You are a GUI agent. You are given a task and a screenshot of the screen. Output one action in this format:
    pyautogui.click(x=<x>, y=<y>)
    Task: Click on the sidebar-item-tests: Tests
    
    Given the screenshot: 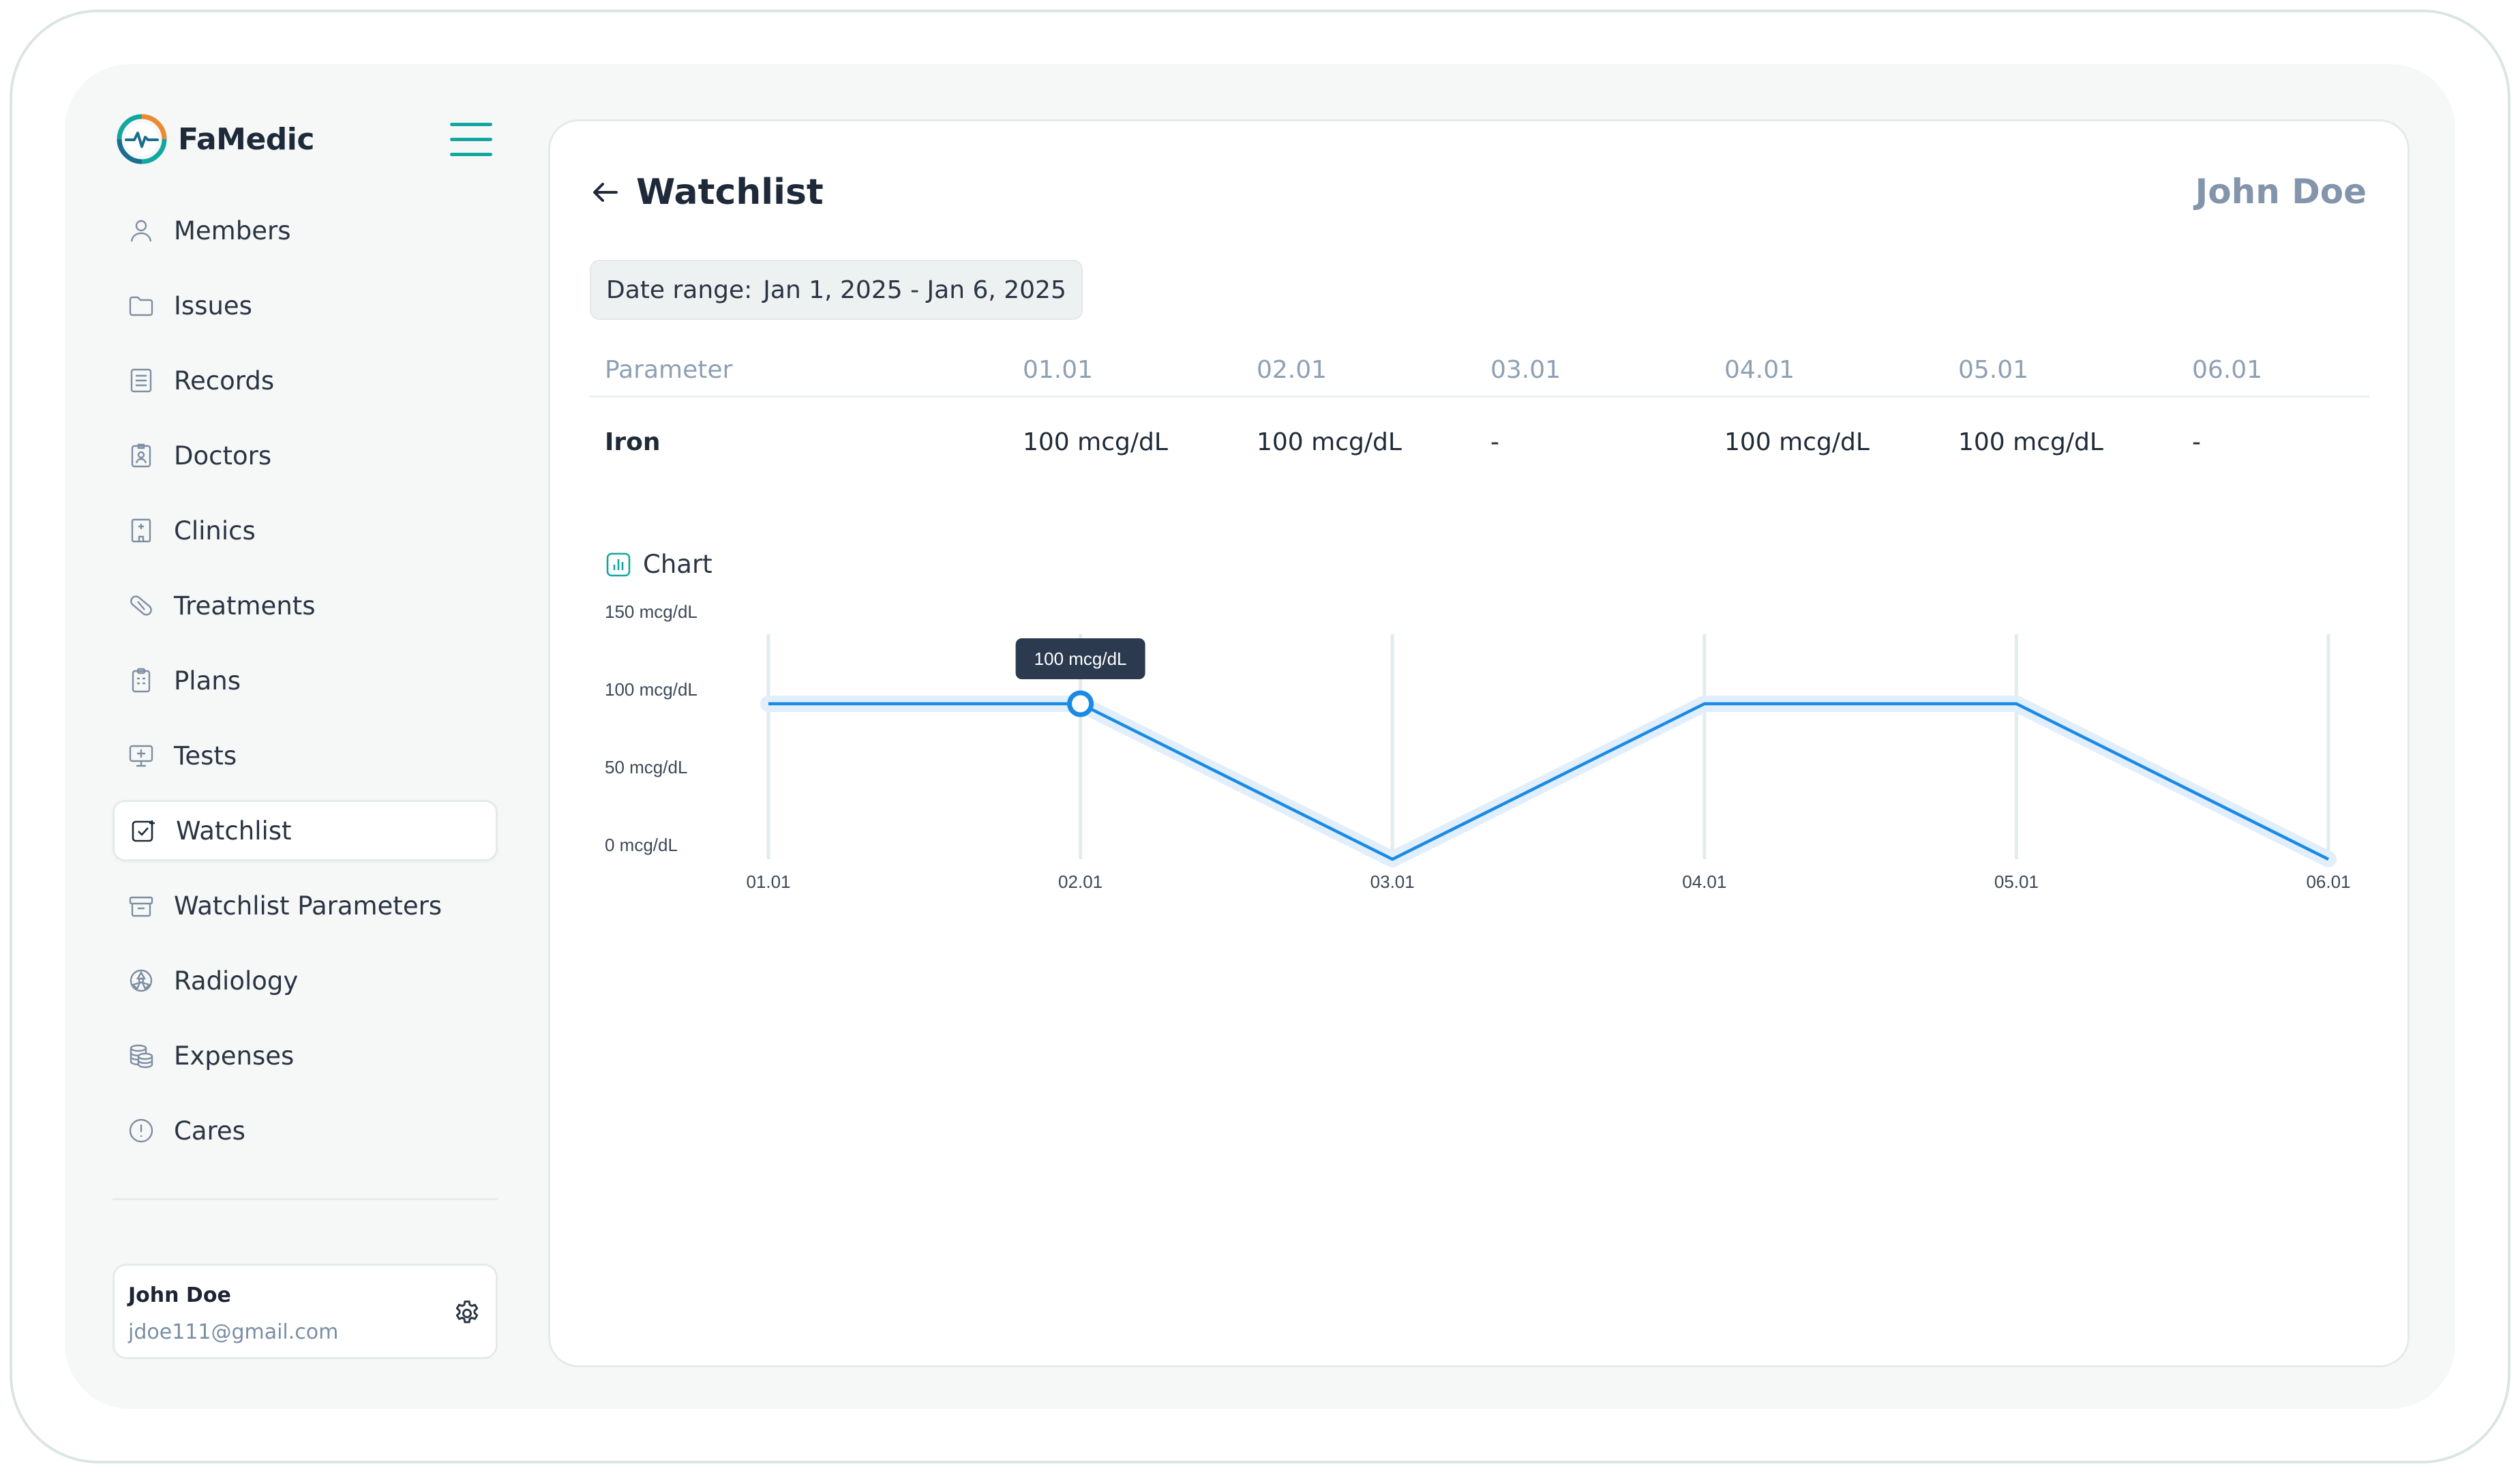 What is the action you would take?
    pyautogui.click(x=305, y=755)
    